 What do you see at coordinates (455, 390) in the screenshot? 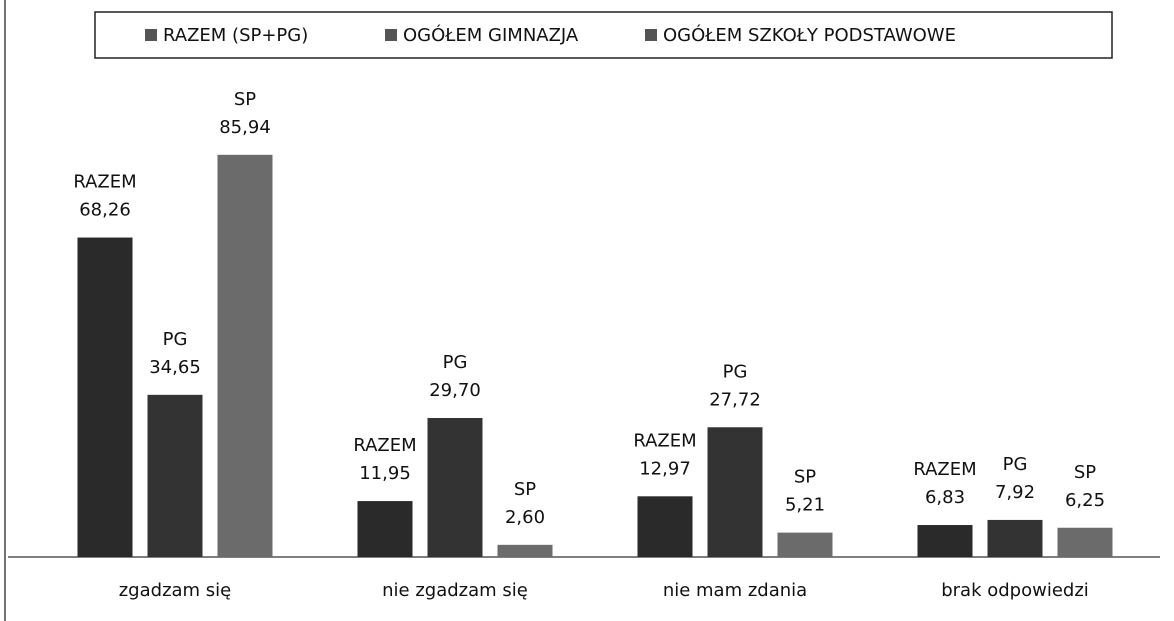
I see `data-label: 29,70` at bounding box center [455, 390].